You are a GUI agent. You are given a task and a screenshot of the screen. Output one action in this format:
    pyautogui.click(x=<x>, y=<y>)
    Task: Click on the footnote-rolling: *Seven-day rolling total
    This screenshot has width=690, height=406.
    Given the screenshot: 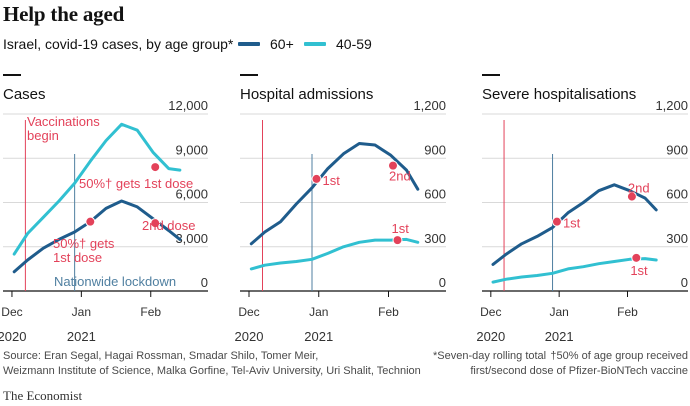 What is the action you would take?
    pyautogui.click(x=489, y=356)
    